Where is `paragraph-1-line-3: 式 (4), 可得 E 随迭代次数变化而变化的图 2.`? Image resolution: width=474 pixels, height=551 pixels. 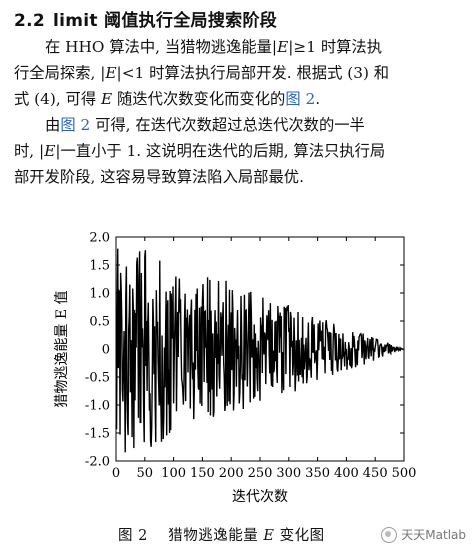 paragraph-1-line-3: 式 (4), 可得 E 随迭代次数变化而变化的图 2. is located at coordinates (167, 99).